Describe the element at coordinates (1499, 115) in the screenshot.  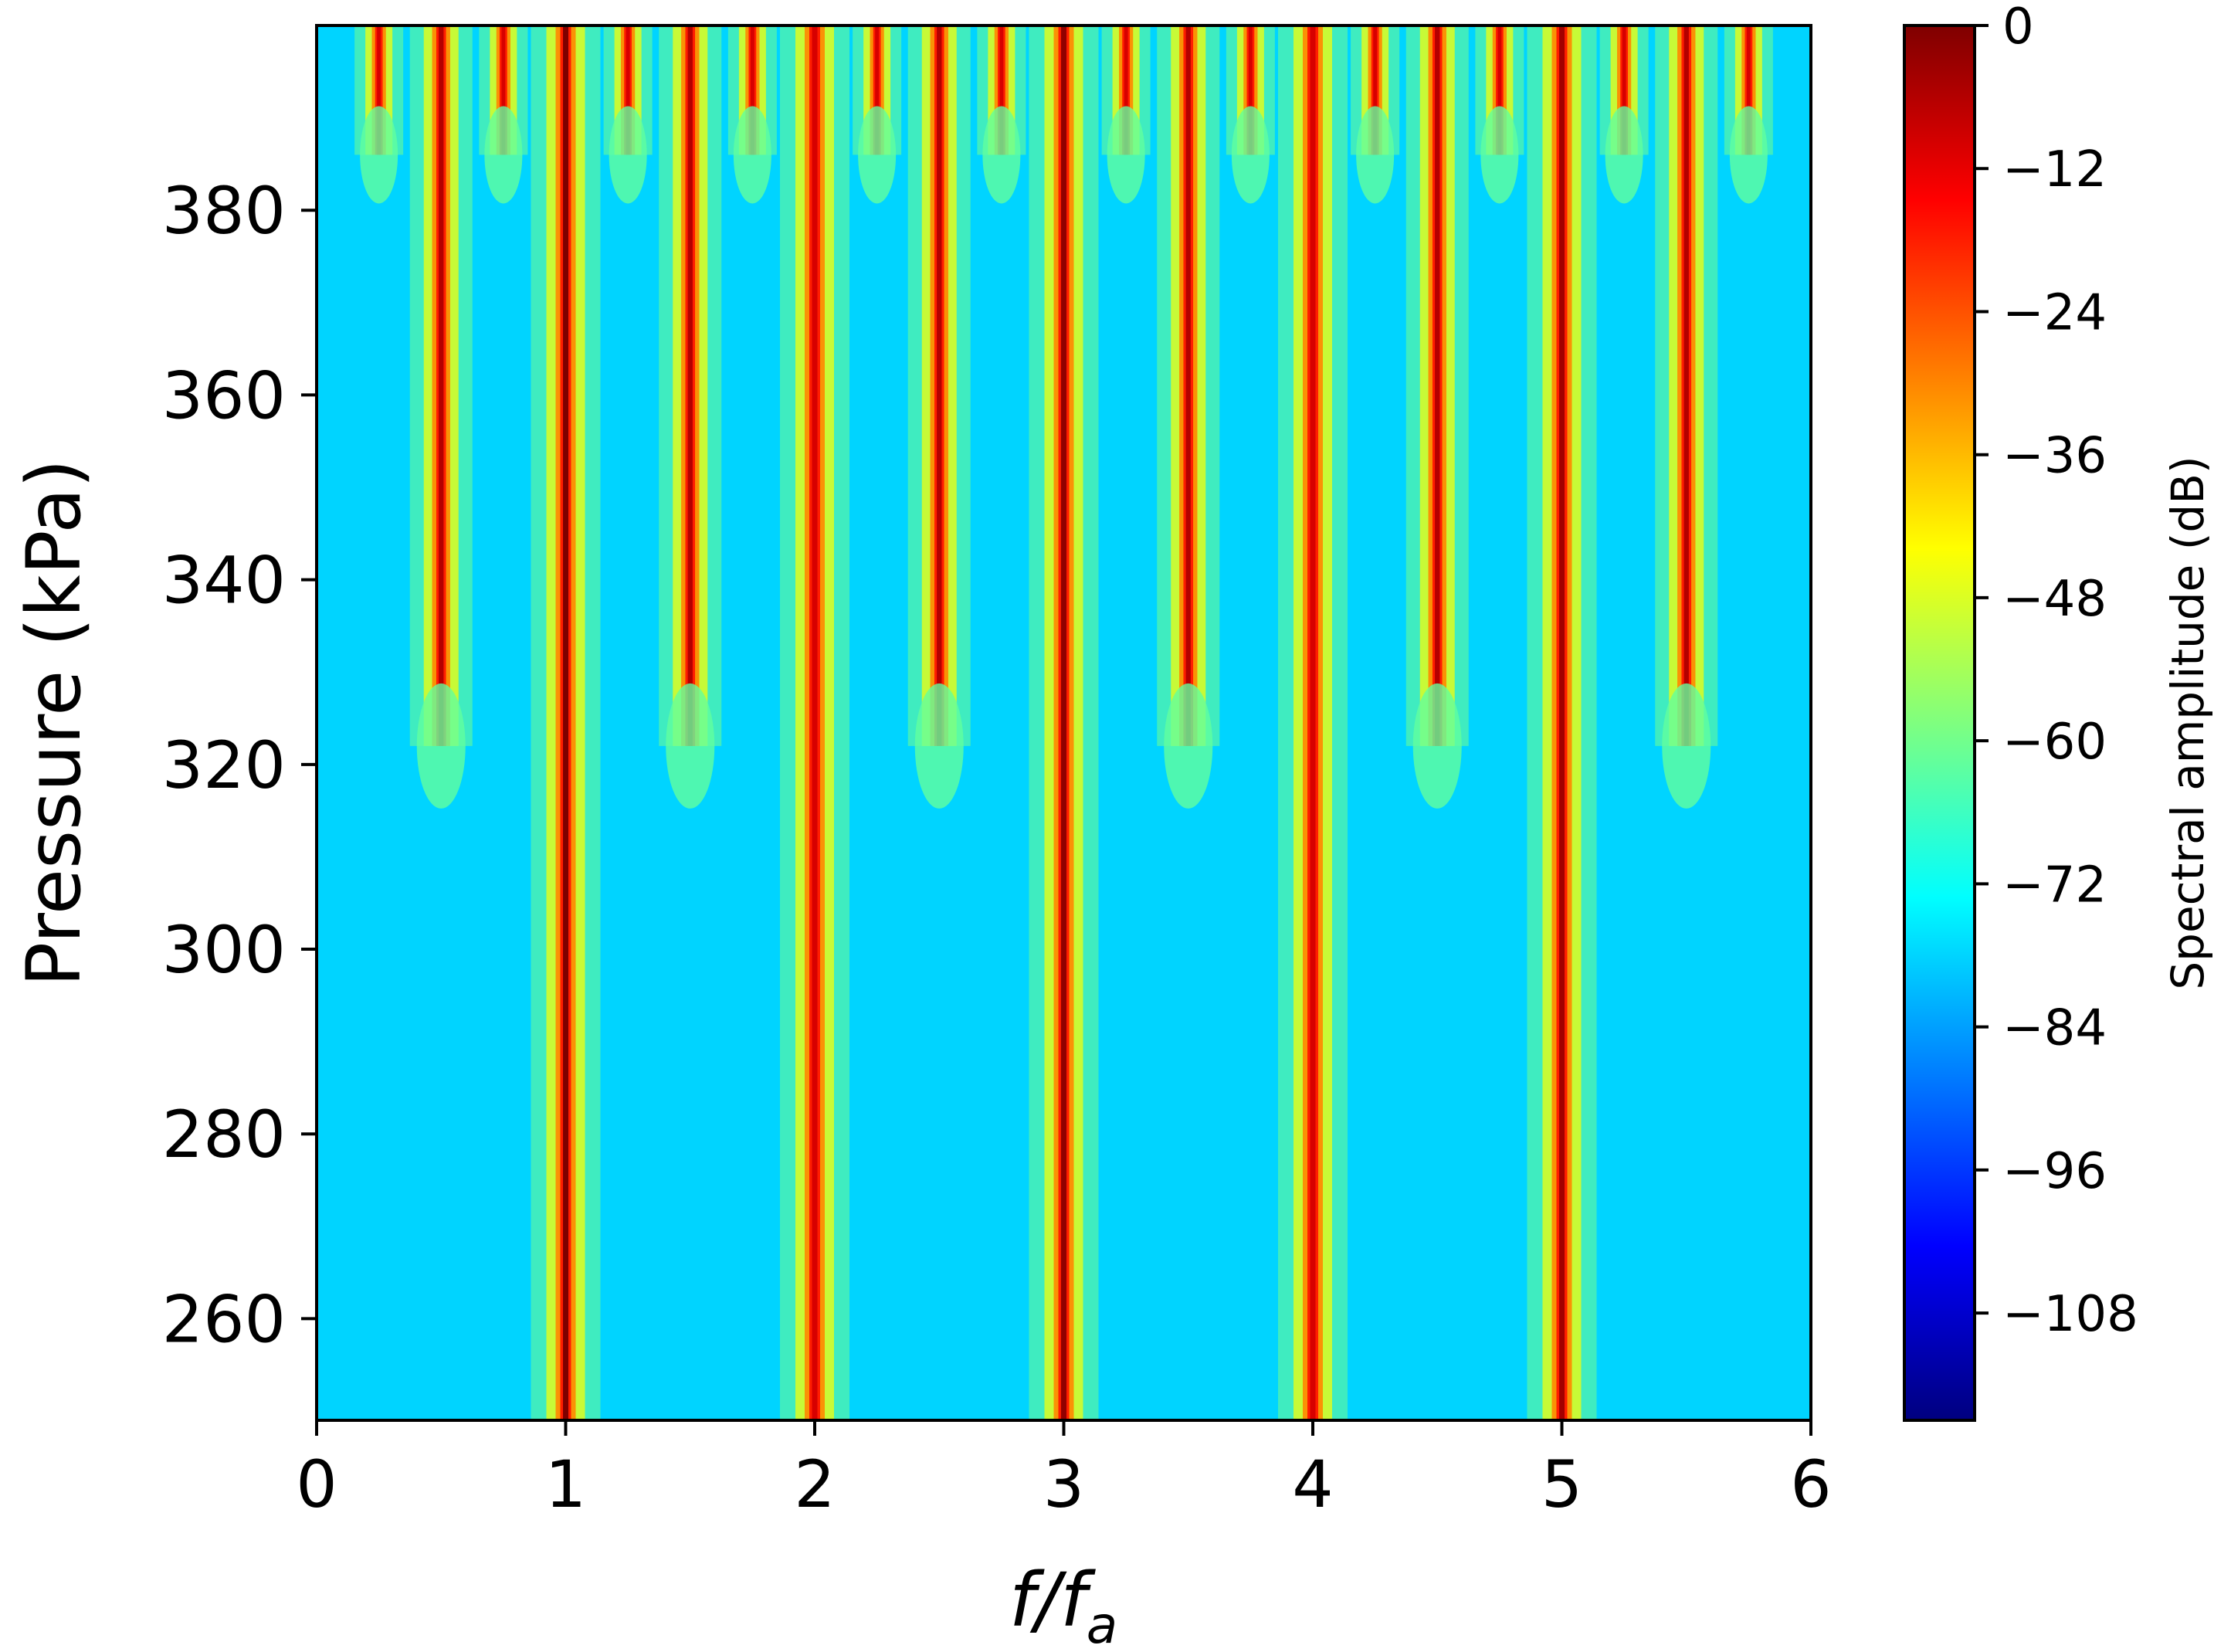
I see `quarter-line-f4.75` at that location.